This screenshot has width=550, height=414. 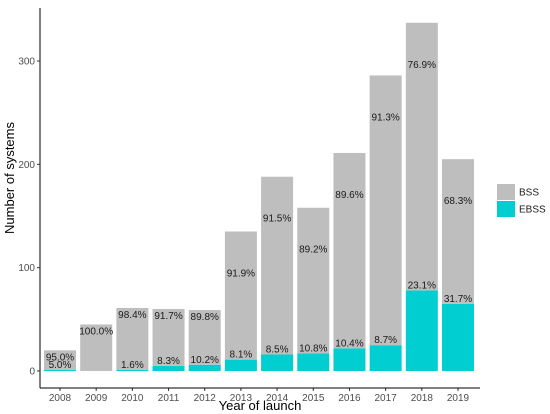 What do you see at coordinates (313, 280) in the screenshot?
I see `bar-bss-2015` at bounding box center [313, 280].